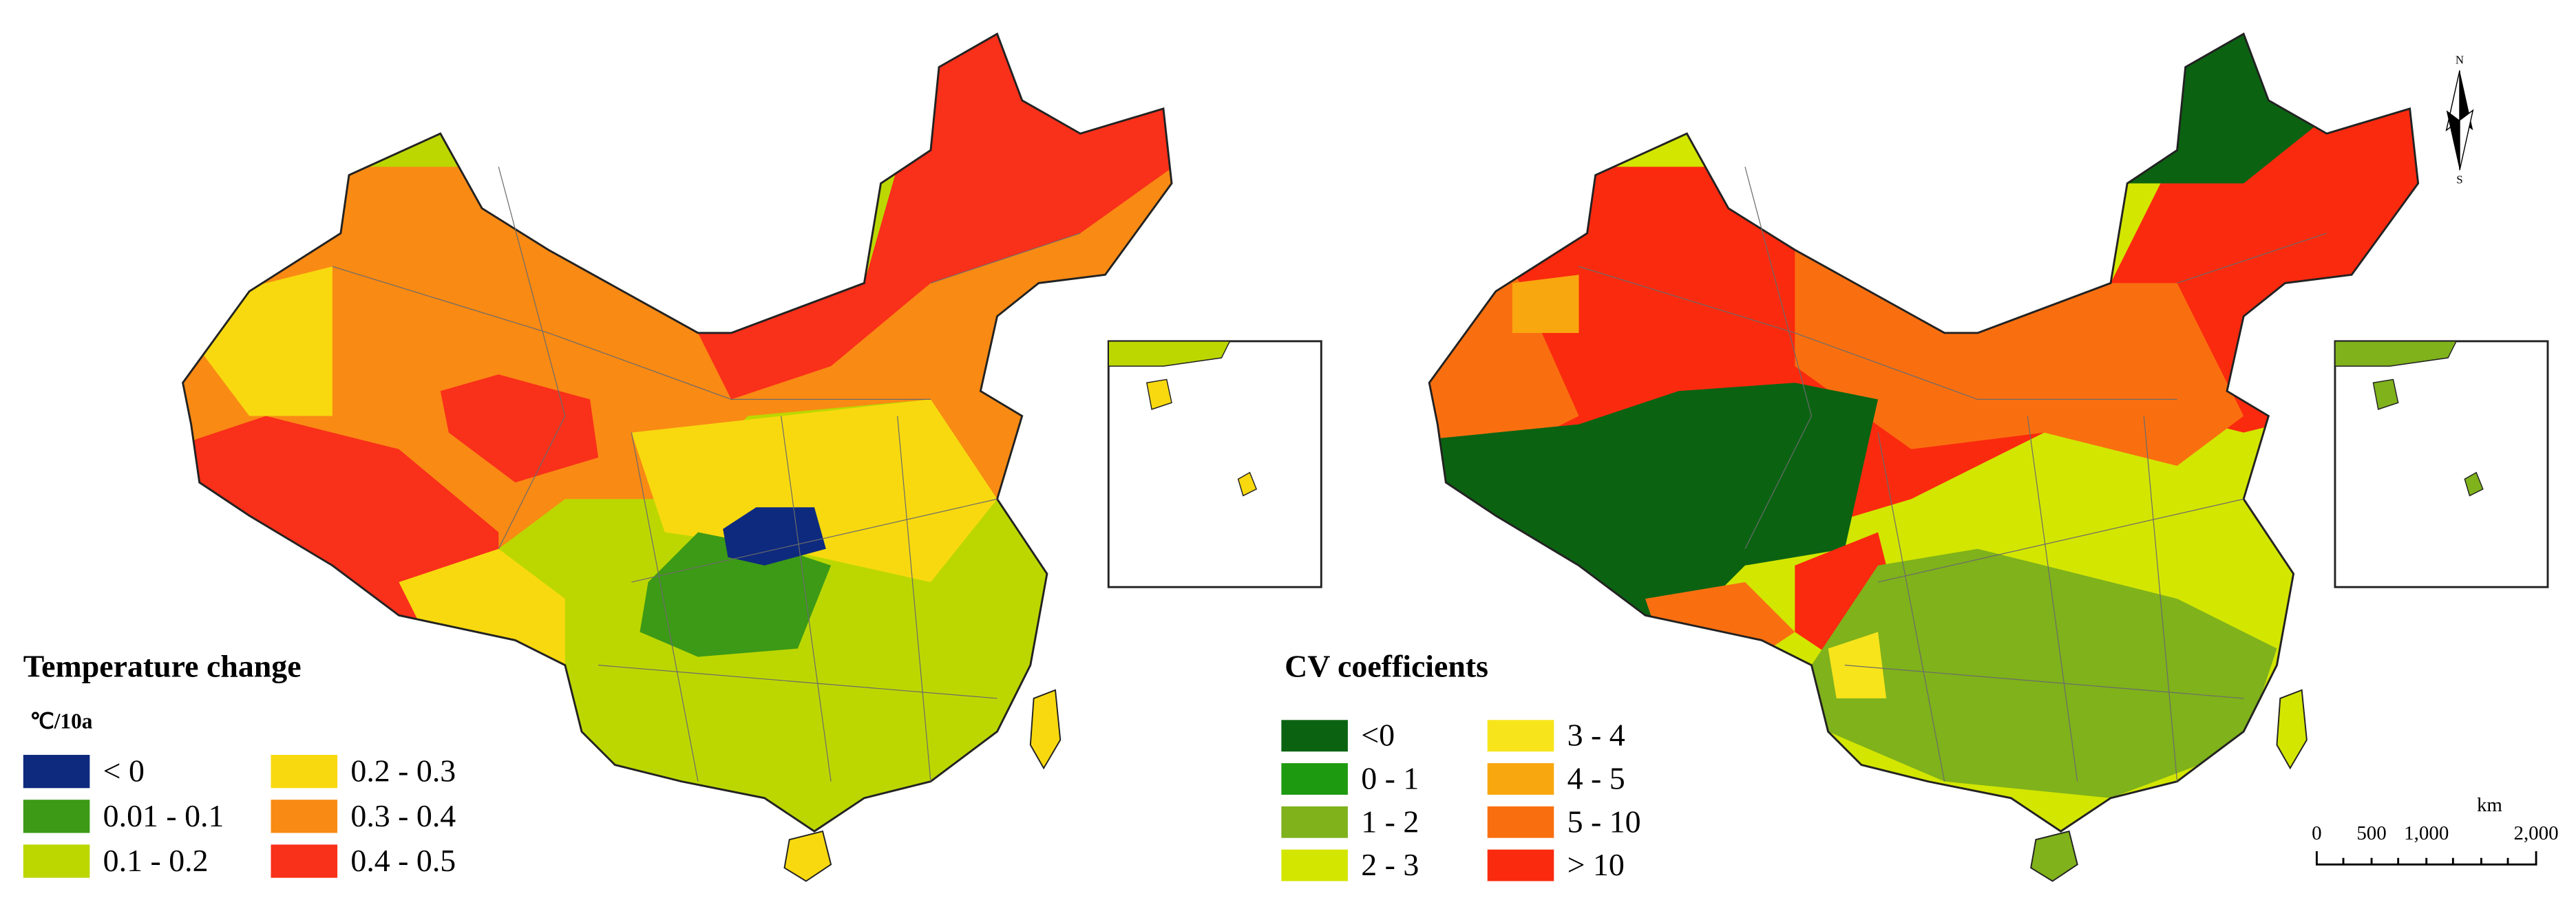  I want to click on legend-label: <0, so click(1378, 736).